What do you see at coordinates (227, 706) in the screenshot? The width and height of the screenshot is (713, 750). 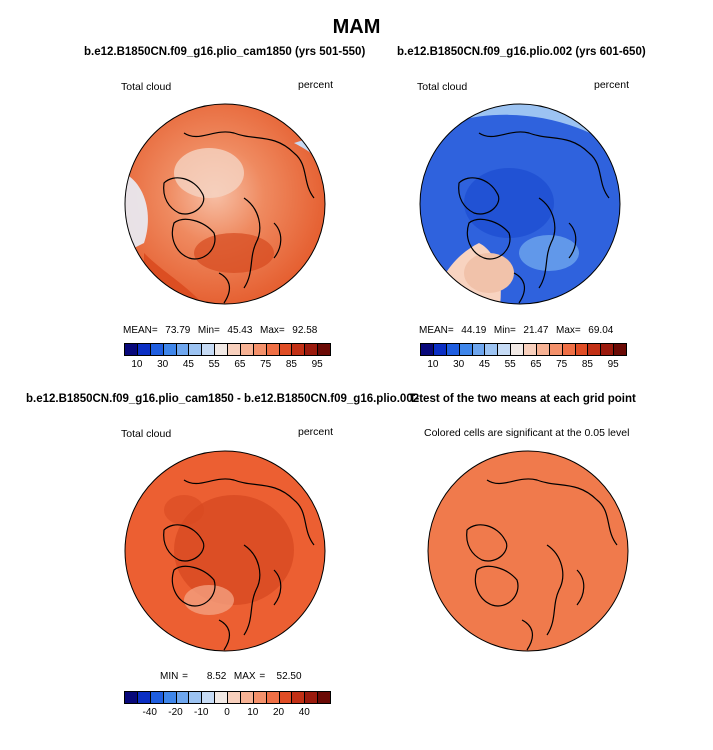 I see `colorbar-panel3: -40 -20 -10 0 10 20 40` at bounding box center [227, 706].